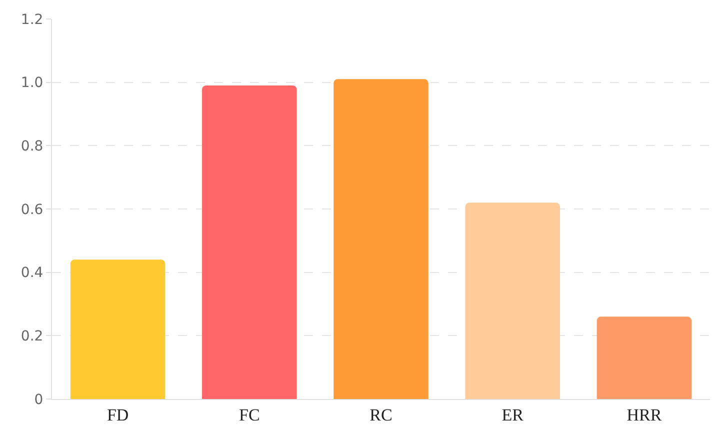 The height and width of the screenshot is (430, 716). Describe the element at coordinates (32, 210) in the screenshot. I see `y-tick-label: 0.6` at that location.